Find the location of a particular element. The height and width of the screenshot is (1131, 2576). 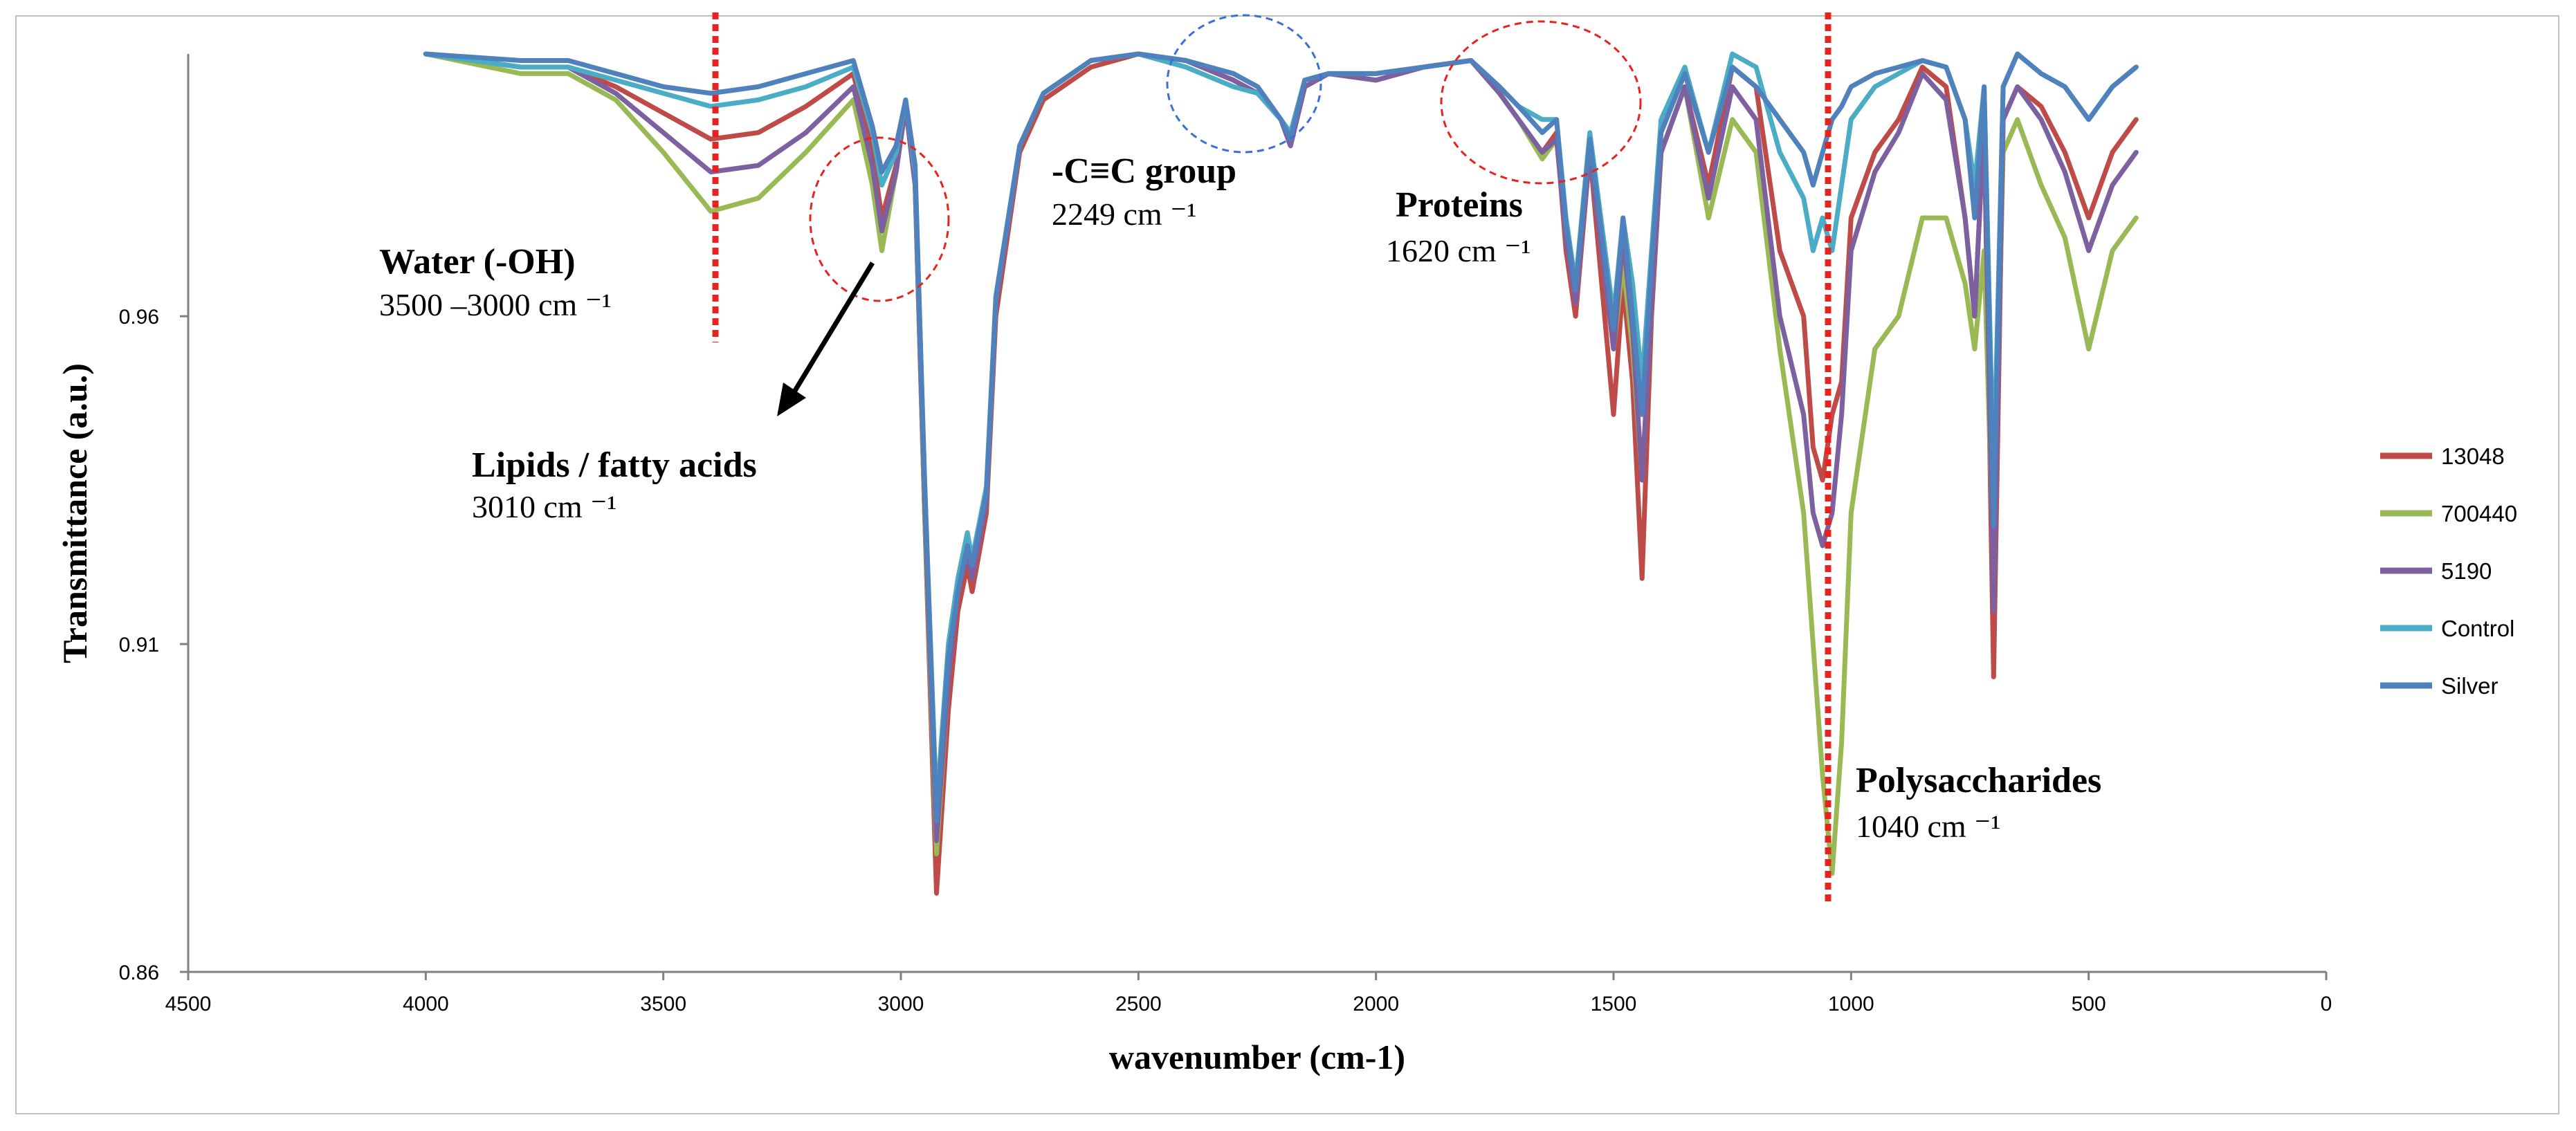

y-axis-title: Transmittance (a.u.) is located at coordinates (75, 513).